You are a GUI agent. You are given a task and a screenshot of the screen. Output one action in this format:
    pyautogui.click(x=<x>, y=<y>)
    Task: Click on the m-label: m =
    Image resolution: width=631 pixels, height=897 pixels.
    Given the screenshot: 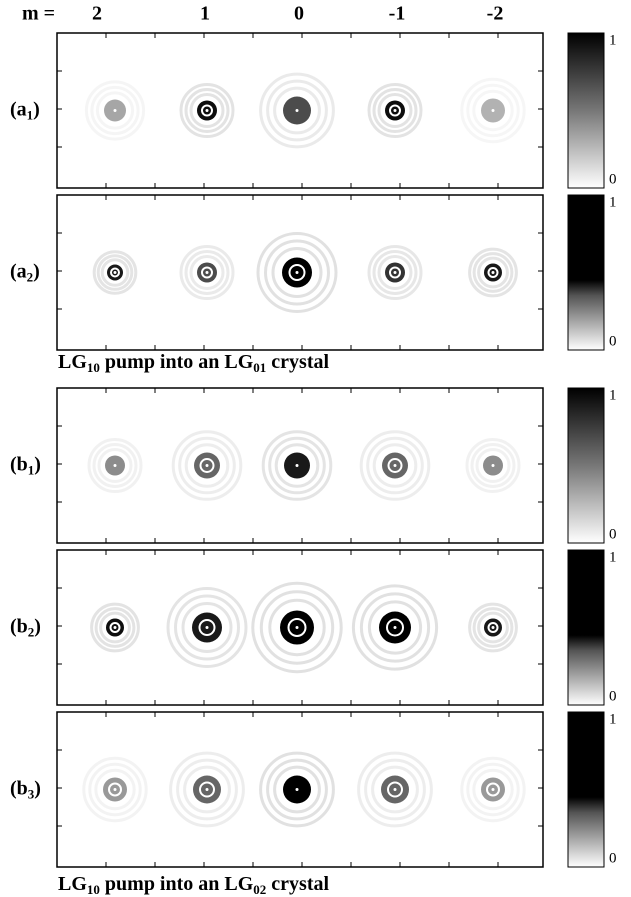 What is the action you would take?
    pyautogui.click(x=38, y=14)
    